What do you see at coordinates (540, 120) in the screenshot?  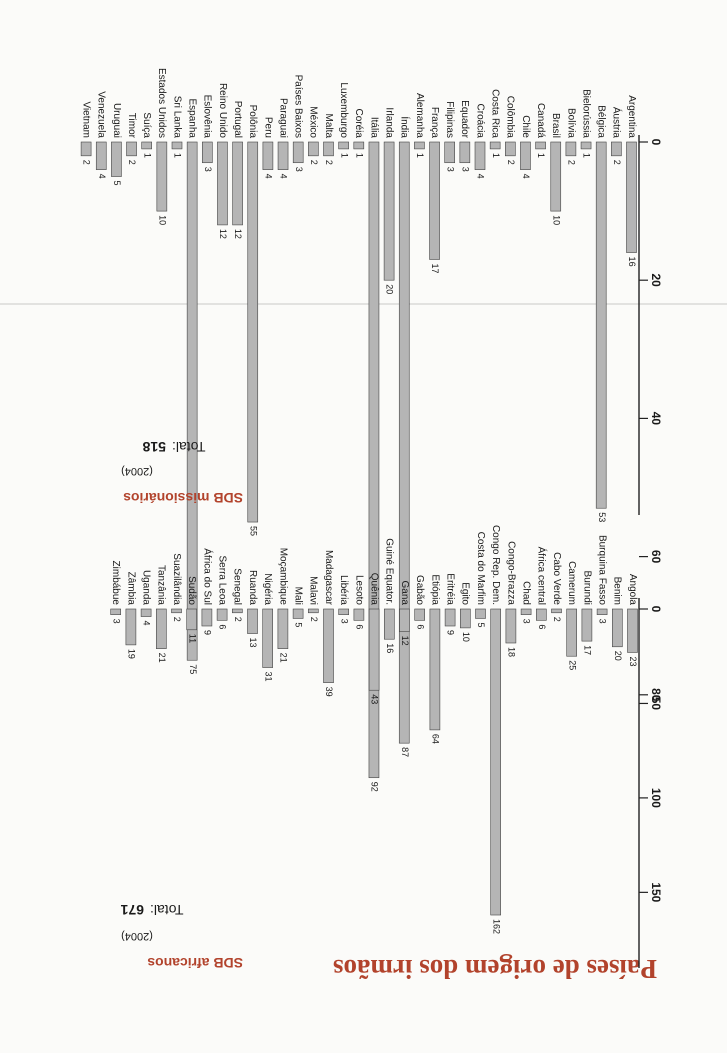 I see `category-label: Canadá` at bounding box center [540, 120].